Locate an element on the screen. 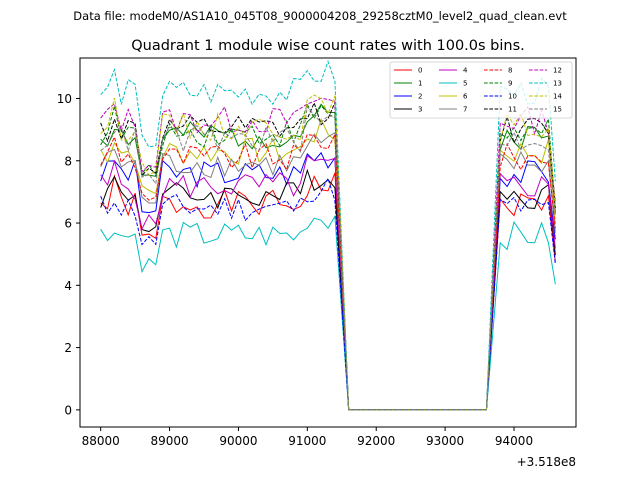 The height and width of the screenshot is (480, 640). legend-label-12: 12 is located at coordinates (557, 71).